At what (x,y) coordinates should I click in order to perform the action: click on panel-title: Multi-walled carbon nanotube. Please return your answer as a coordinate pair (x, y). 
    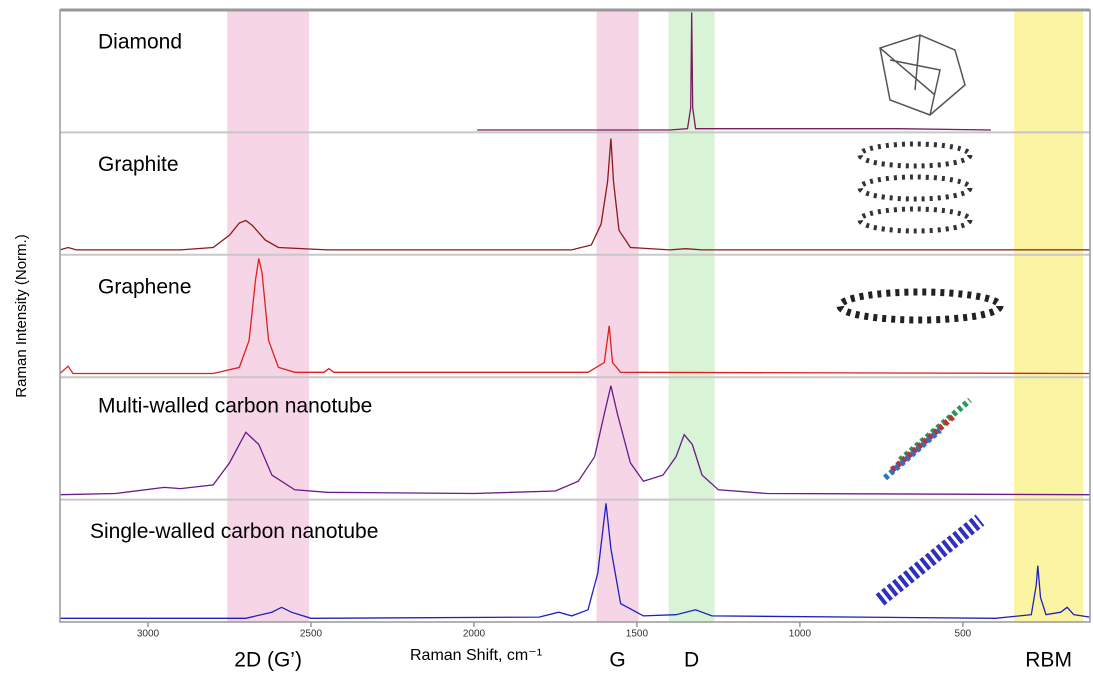
    Looking at the image, I should click on (235, 406).